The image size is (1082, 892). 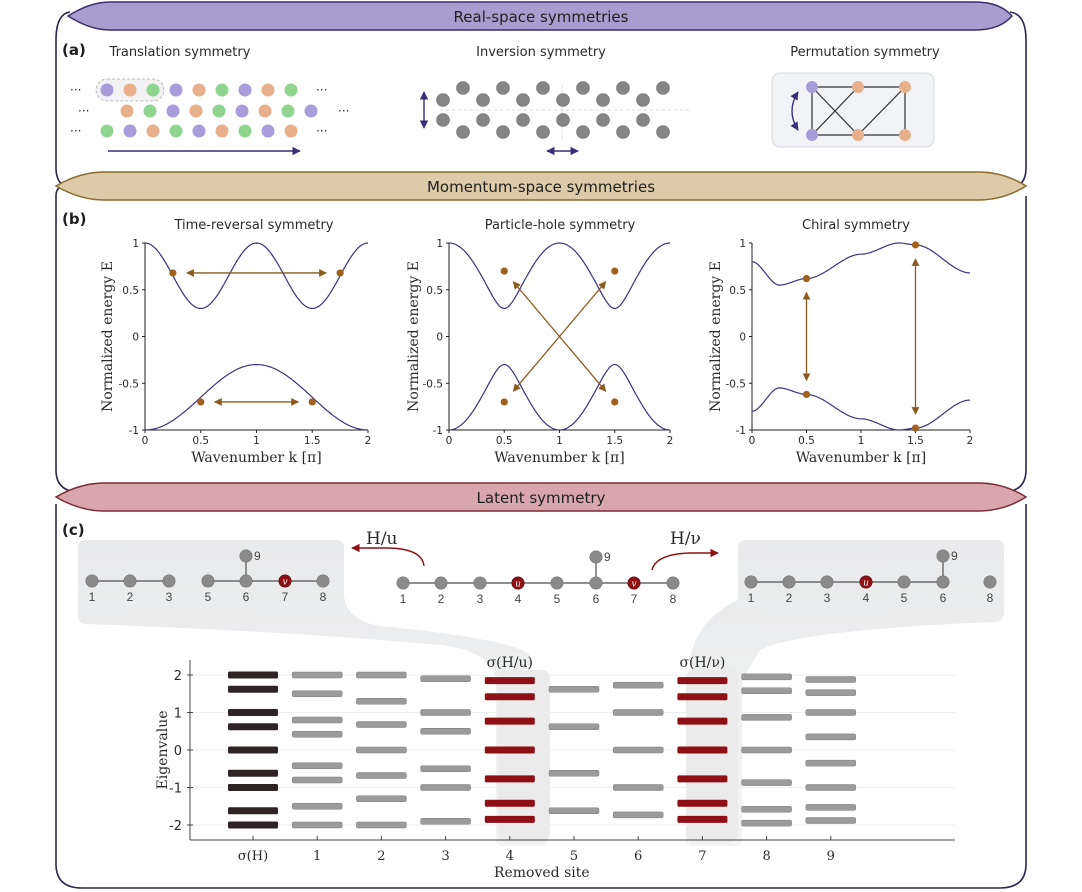 I want to click on y-tick-label: 1, so click(x=178, y=714).